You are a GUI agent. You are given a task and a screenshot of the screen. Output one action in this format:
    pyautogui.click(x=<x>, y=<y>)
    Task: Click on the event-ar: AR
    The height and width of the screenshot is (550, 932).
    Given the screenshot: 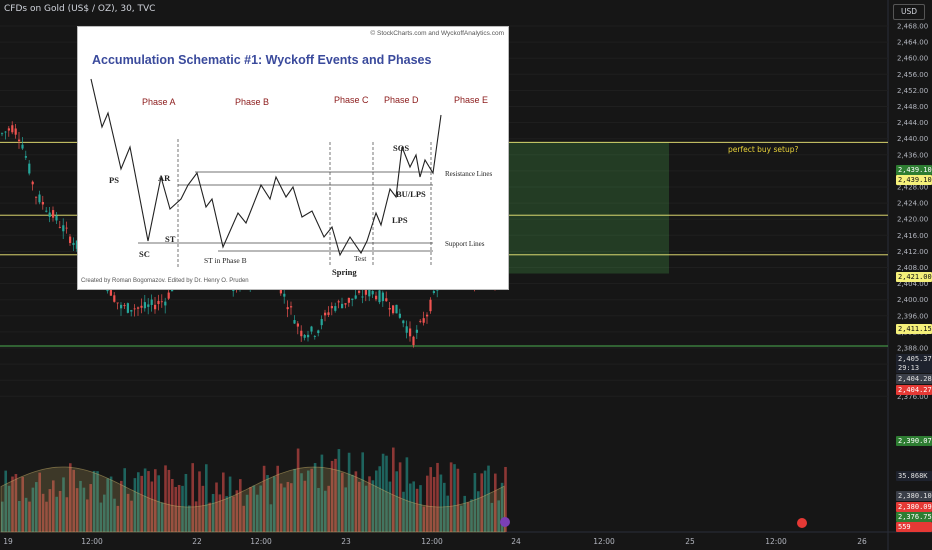 What is the action you would take?
    pyautogui.click(x=164, y=178)
    